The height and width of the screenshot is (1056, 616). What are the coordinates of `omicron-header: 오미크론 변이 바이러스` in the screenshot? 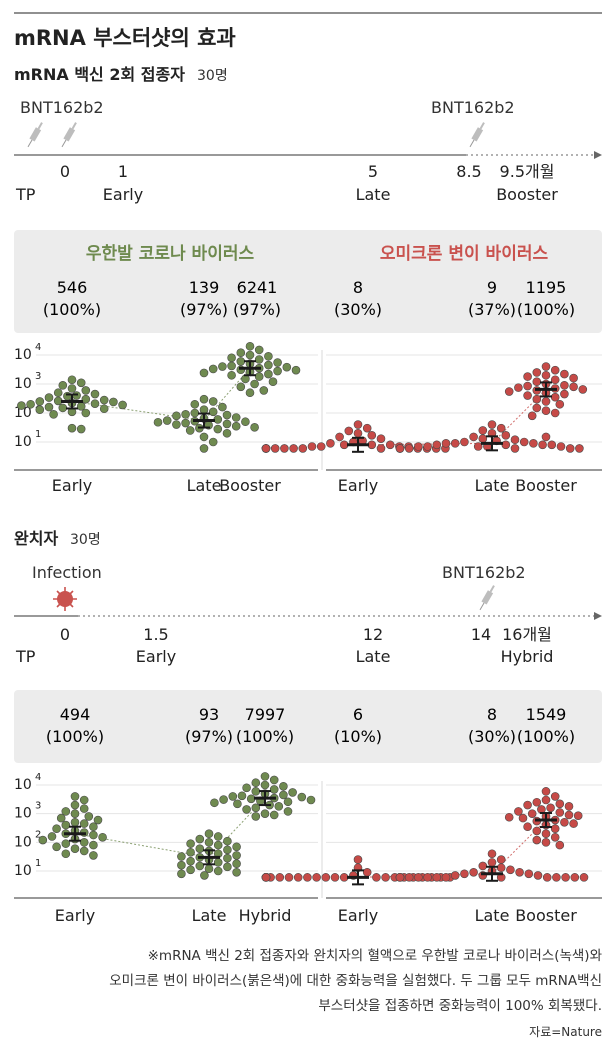 It's located at (464, 254).